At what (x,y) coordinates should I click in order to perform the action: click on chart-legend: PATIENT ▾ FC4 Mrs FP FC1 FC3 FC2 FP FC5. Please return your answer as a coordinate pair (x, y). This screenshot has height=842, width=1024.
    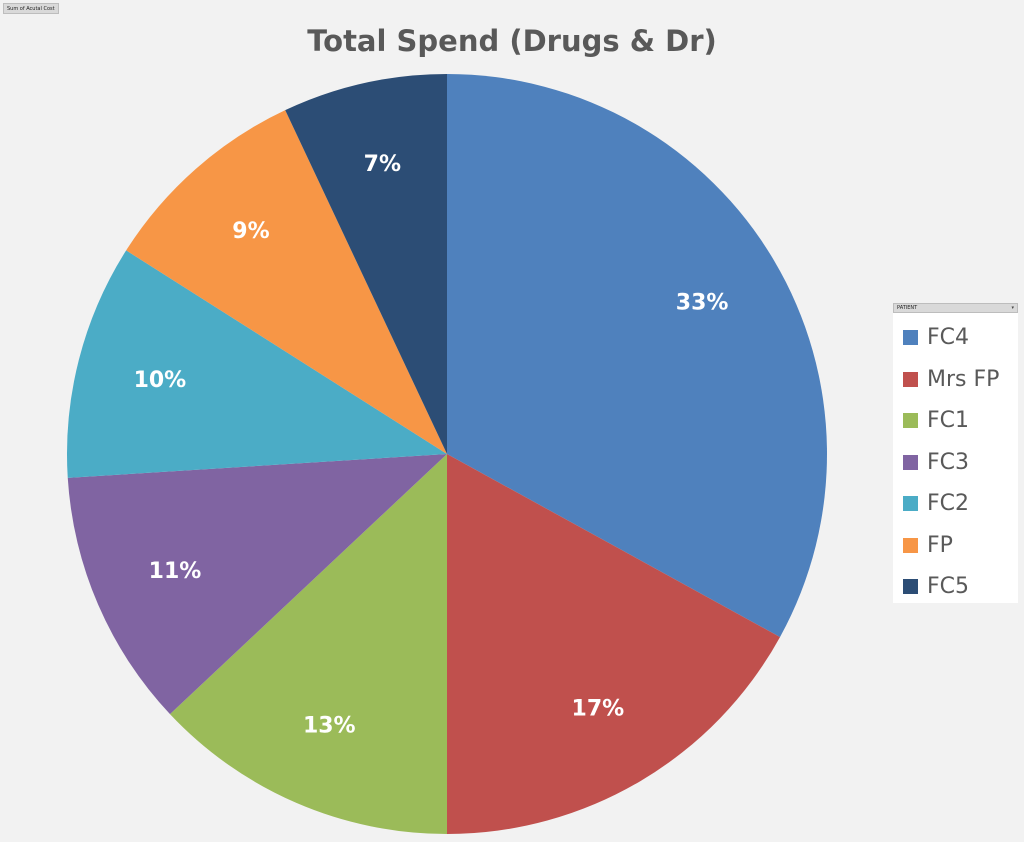
    Looking at the image, I should click on (955, 453).